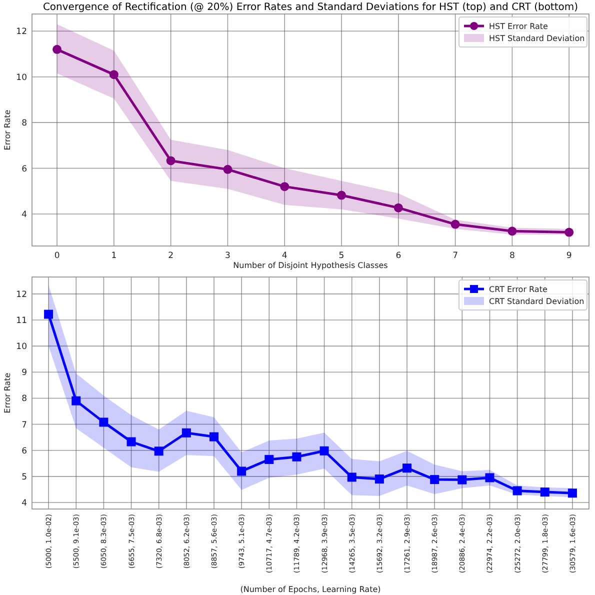 This screenshot has width=595, height=595. Describe the element at coordinates (310, 7) in the screenshot. I see `chart-title: Convergence of Rectification (@ 20%) Error Rates and Standard Deviations for HST (top) and CRT (bottom)` at that location.